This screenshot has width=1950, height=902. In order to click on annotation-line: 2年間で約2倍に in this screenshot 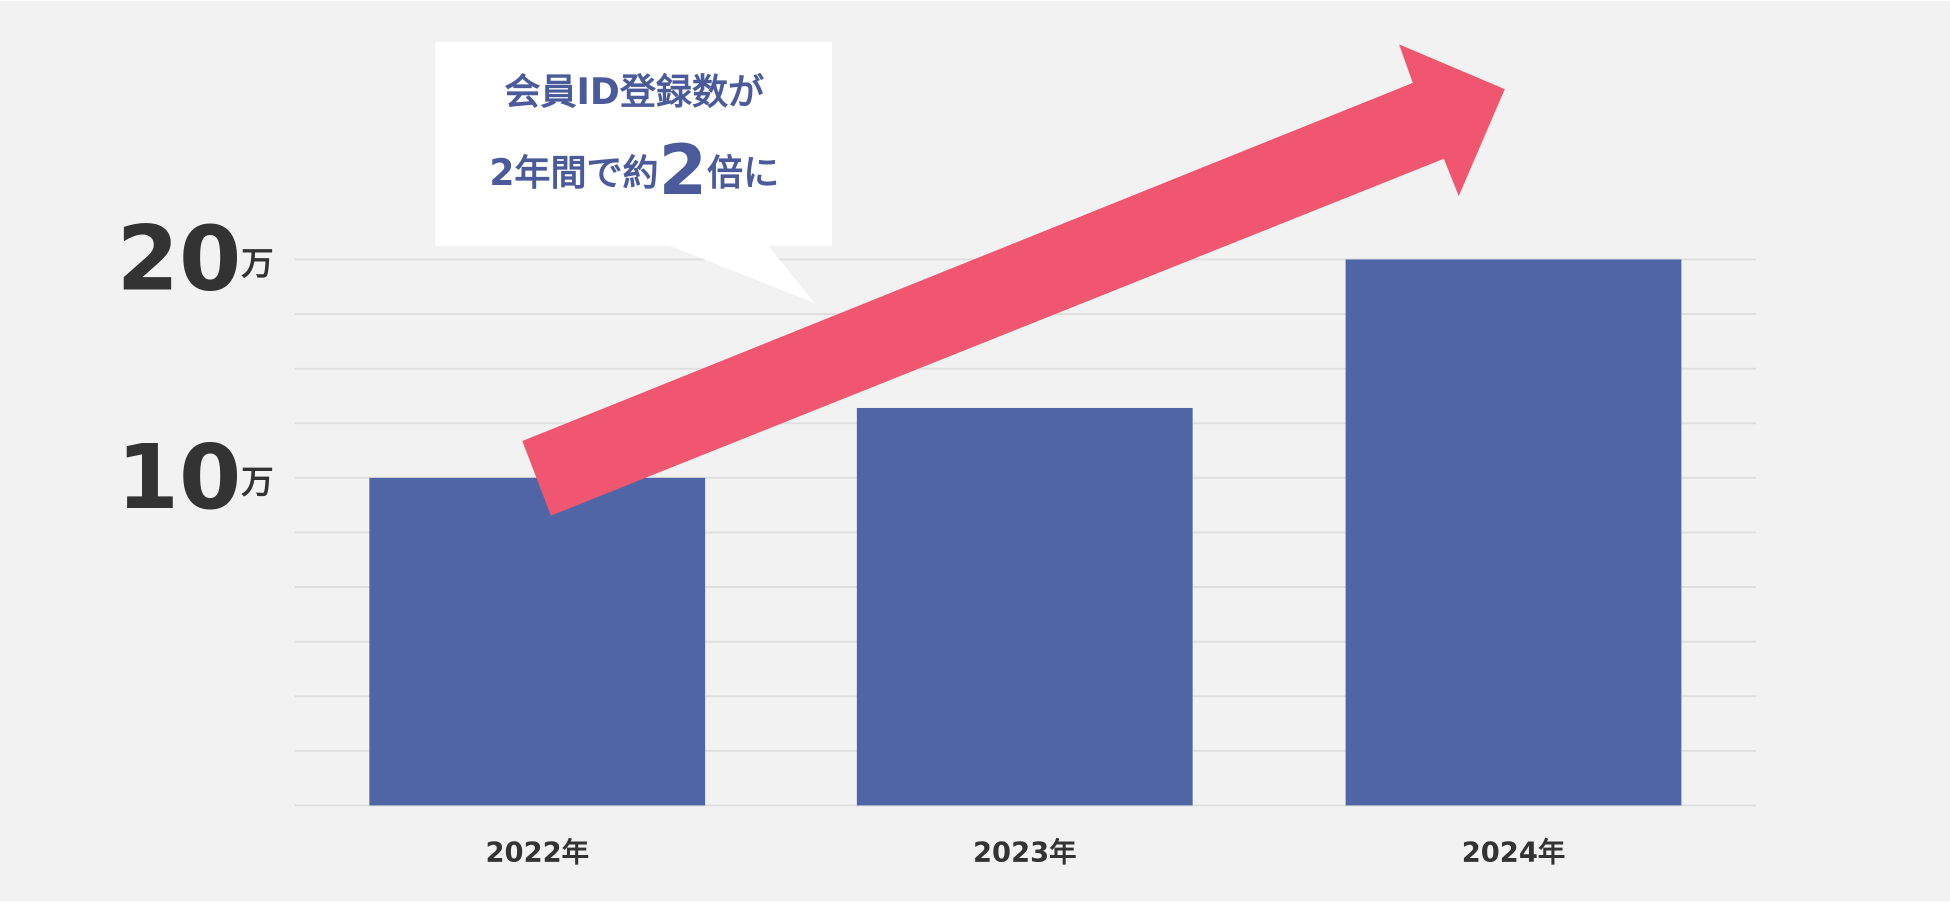, I will do `click(634, 170)`.